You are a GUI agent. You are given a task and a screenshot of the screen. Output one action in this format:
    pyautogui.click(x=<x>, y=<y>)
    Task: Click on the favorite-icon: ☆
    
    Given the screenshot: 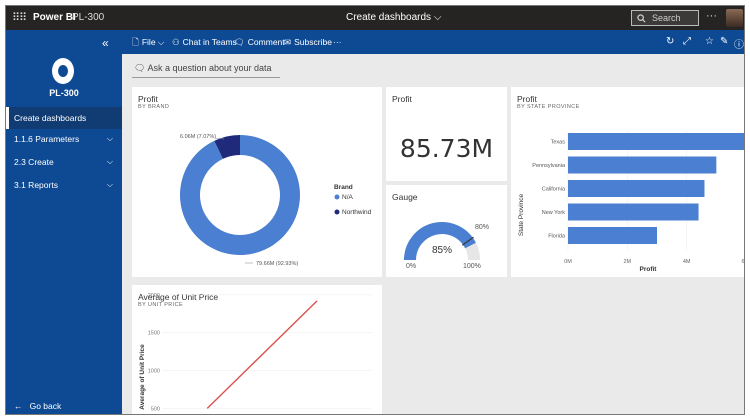 What is the action you would take?
    pyautogui.click(x=709, y=41)
    